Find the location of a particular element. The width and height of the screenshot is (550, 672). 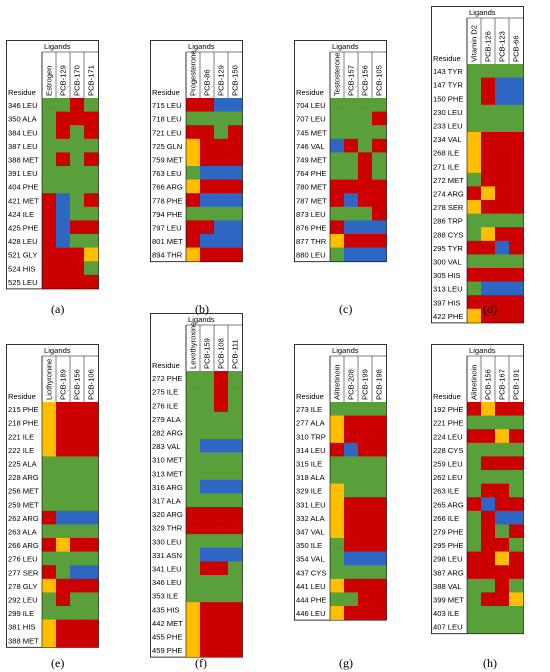

caption-f: (f) is located at coordinates (201, 663).